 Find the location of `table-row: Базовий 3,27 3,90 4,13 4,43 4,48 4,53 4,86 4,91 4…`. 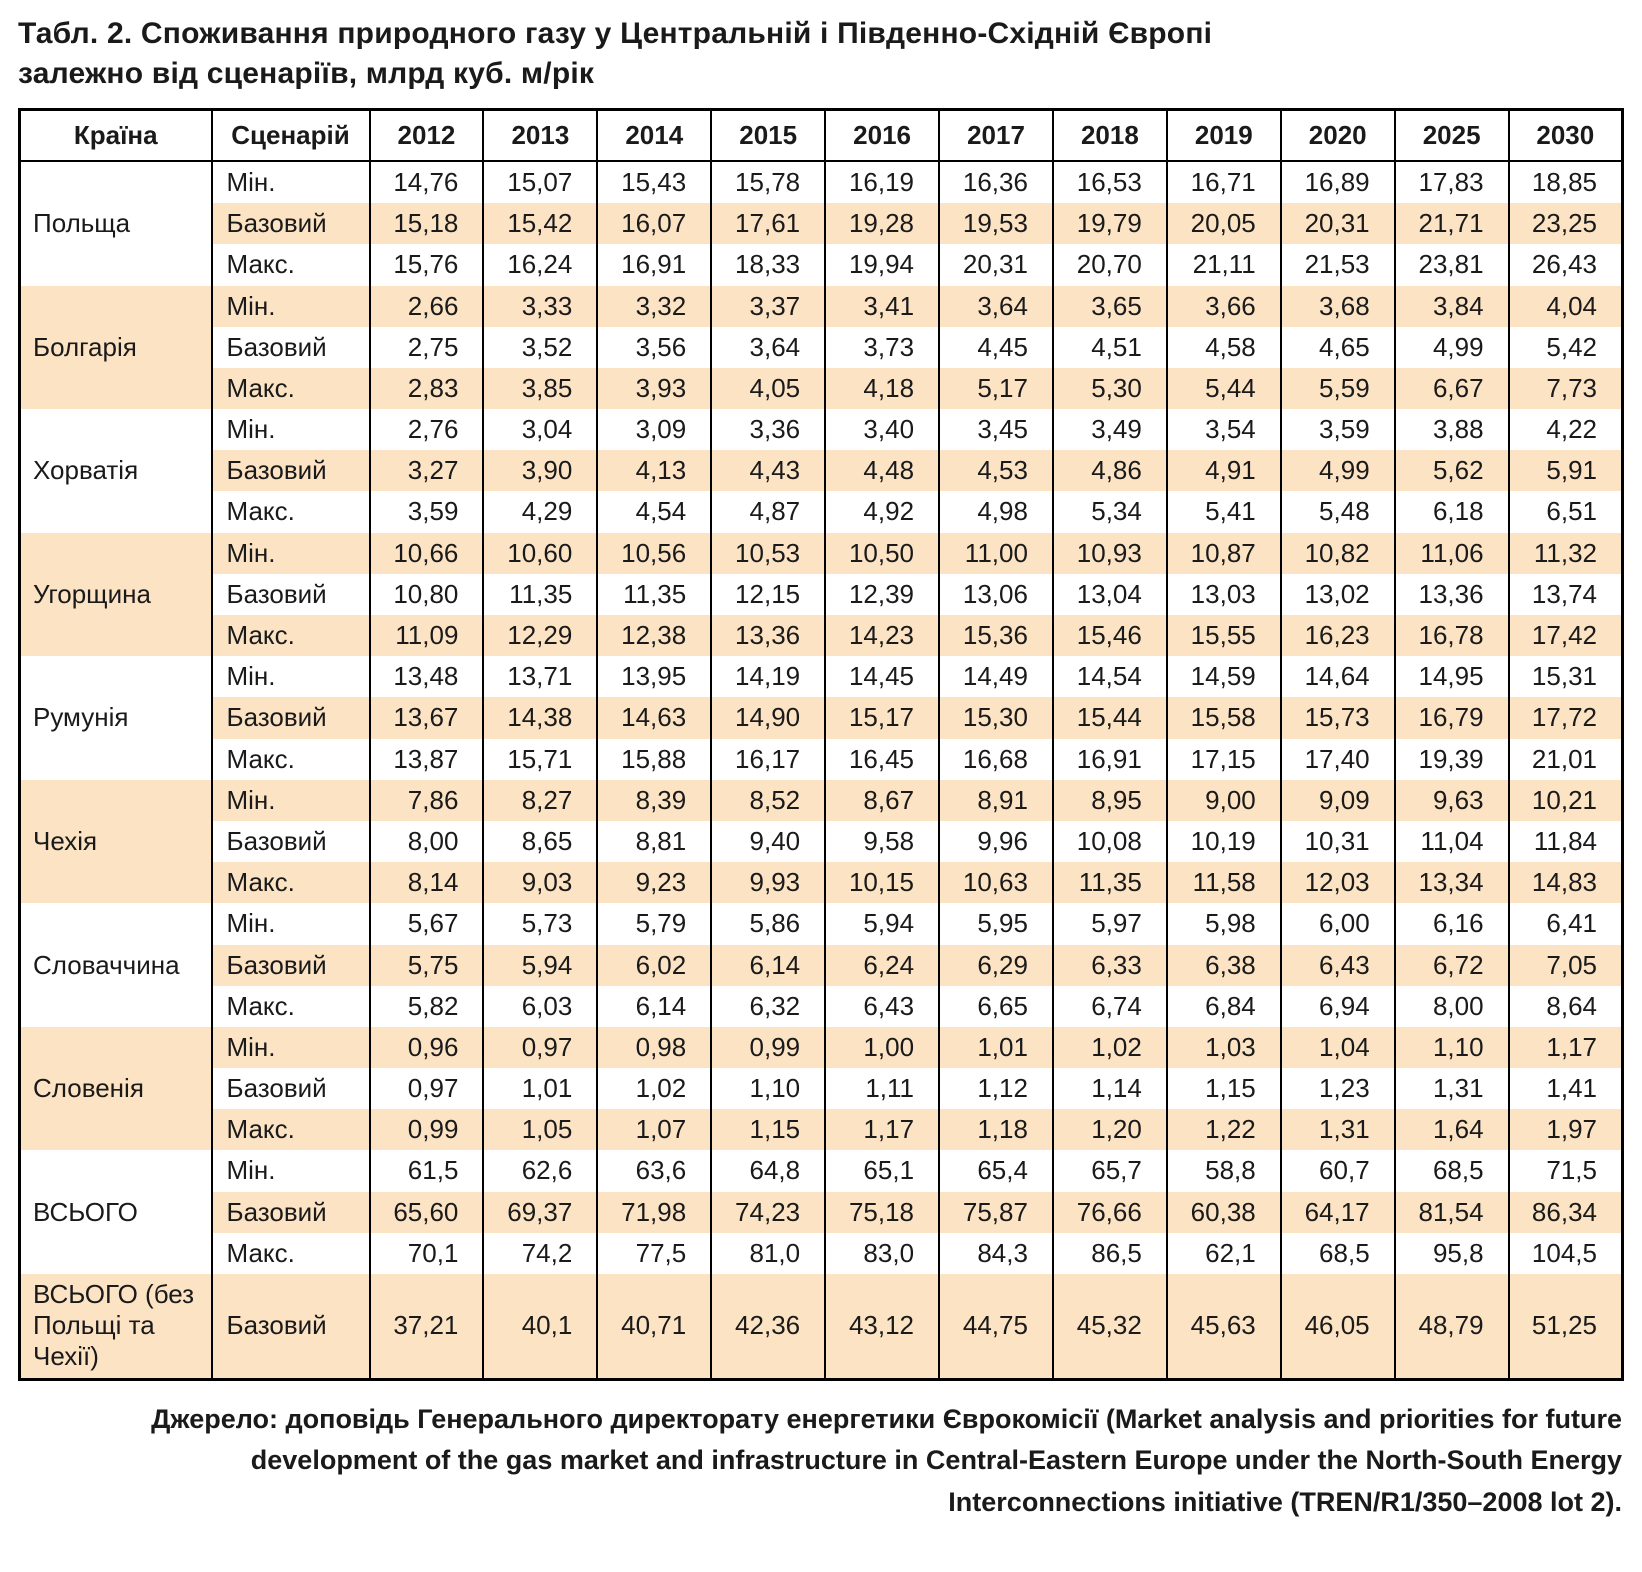

table-row: Базовий 3,27 3,90 4,13 4,43 4,48 4,53 4,86 4,91 4… is located at coordinates (821, 471).